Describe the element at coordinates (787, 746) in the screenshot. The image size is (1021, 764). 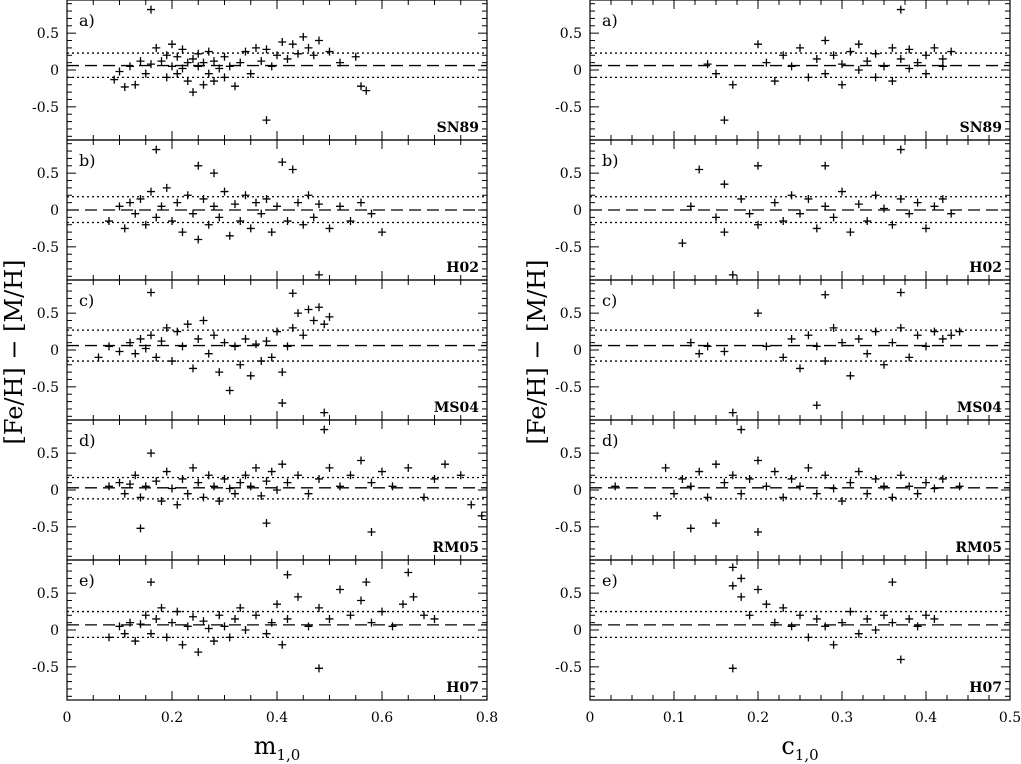
I see `x-axis-label-right-main: c` at that location.